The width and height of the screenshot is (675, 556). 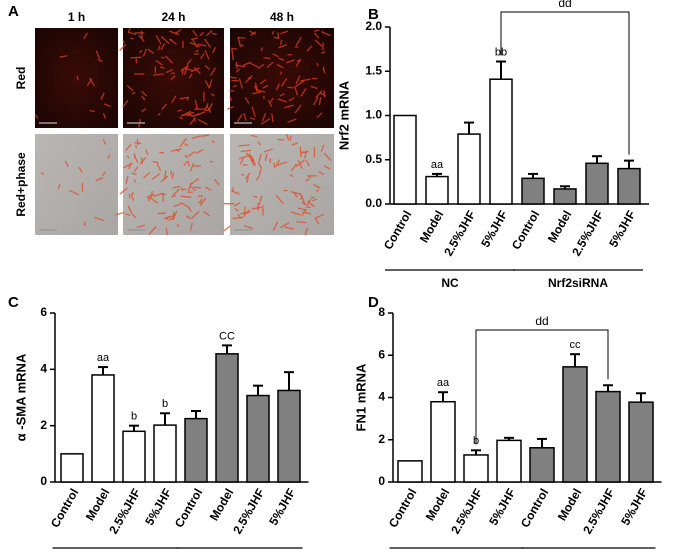 I want to click on y-tick-label: 0, so click(x=43, y=481).